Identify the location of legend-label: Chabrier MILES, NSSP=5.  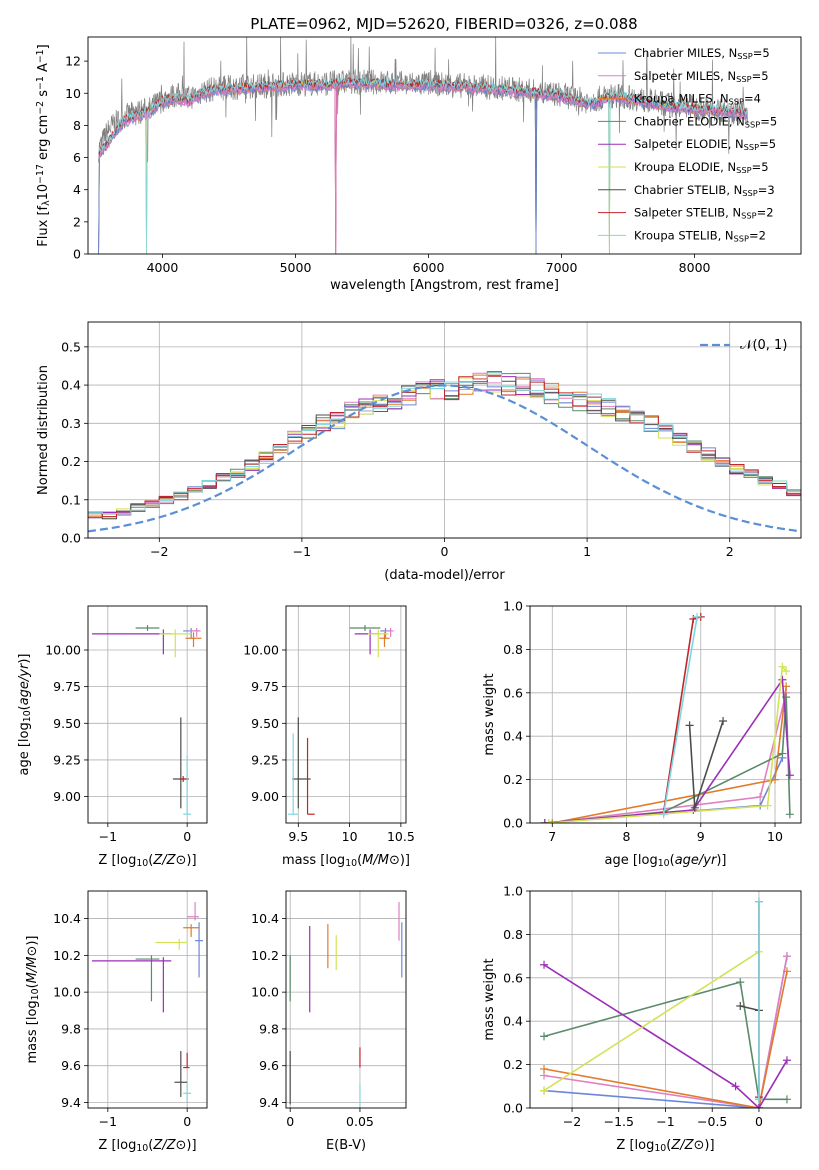
(702, 53).